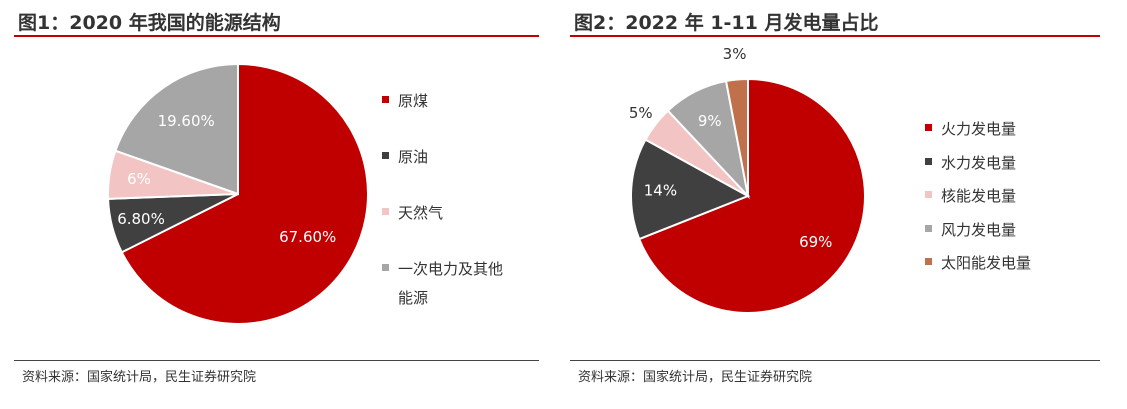 This screenshot has height=409, width=1127. I want to click on legend-item: 原油, so click(405, 156).